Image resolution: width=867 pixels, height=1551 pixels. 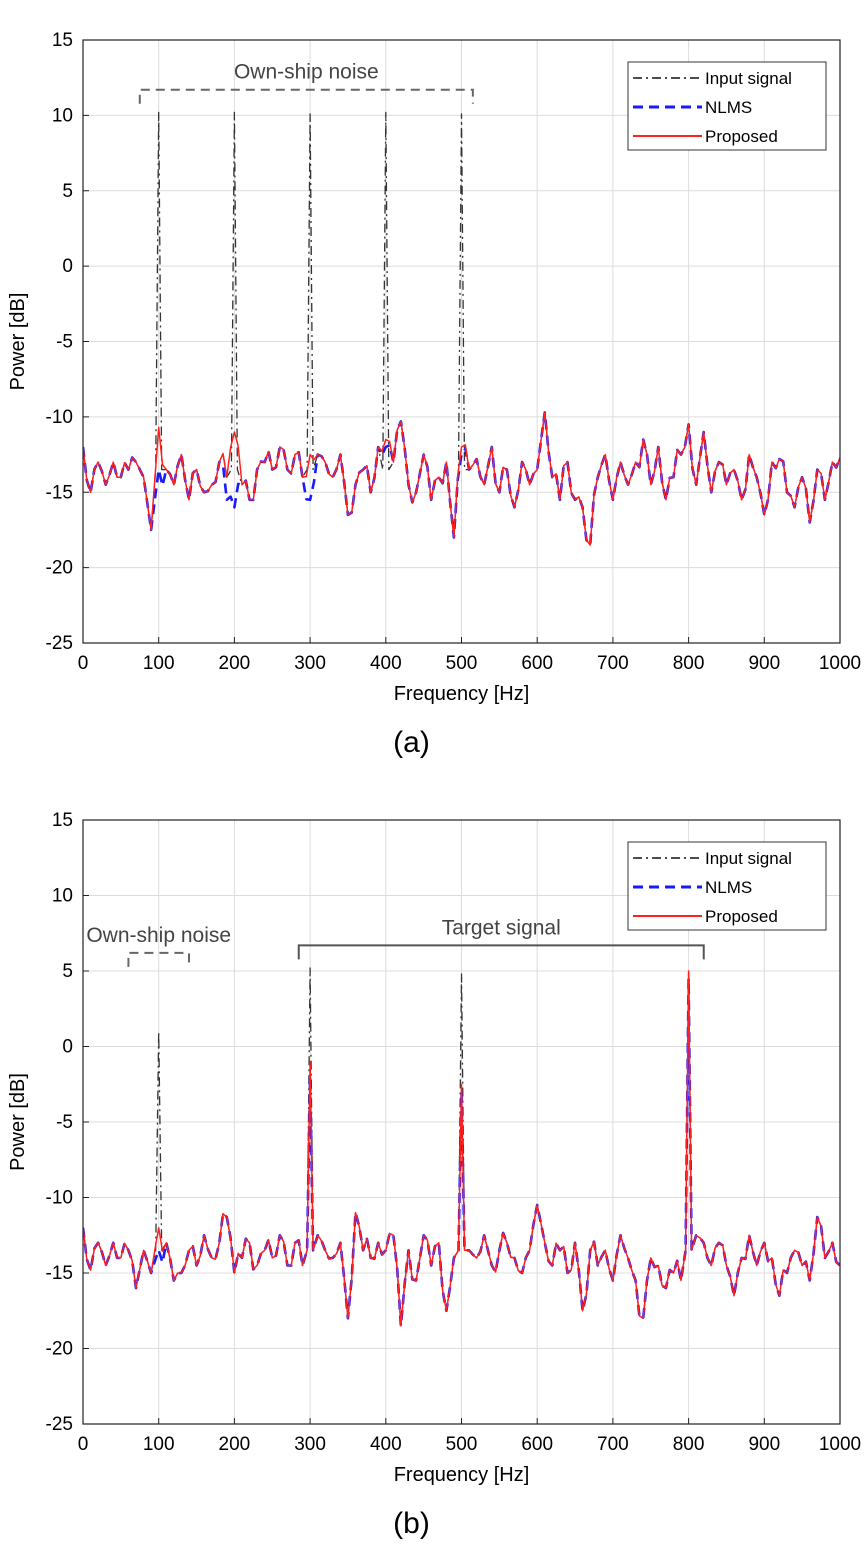 I want to click on annotation-label: Target signal, so click(x=501, y=927).